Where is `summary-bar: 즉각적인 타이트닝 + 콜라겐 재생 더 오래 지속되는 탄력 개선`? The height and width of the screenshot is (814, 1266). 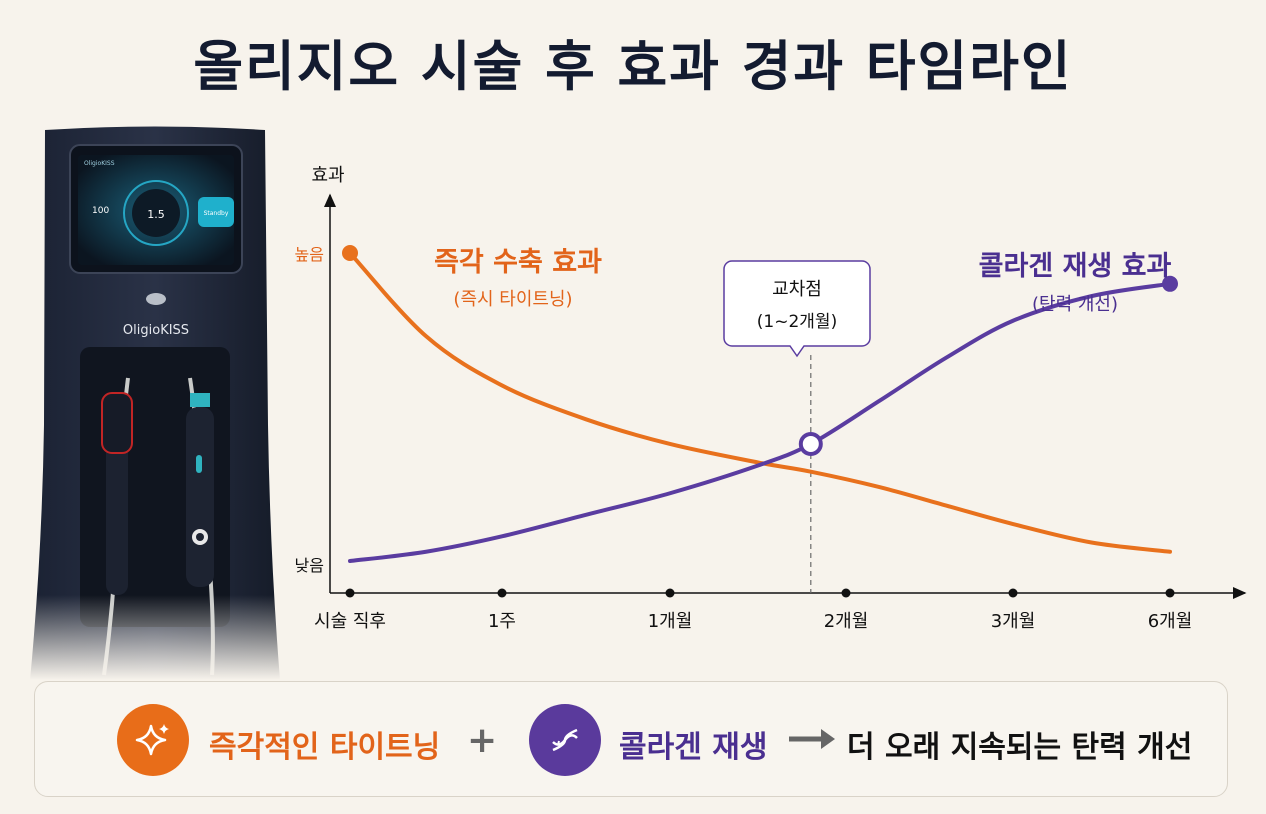
summary-bar: 즉각적인 타이트닝 + 콜라겐 재생 더 오래 지속되는 탄력 개선 is located at coordinates (631, 739).